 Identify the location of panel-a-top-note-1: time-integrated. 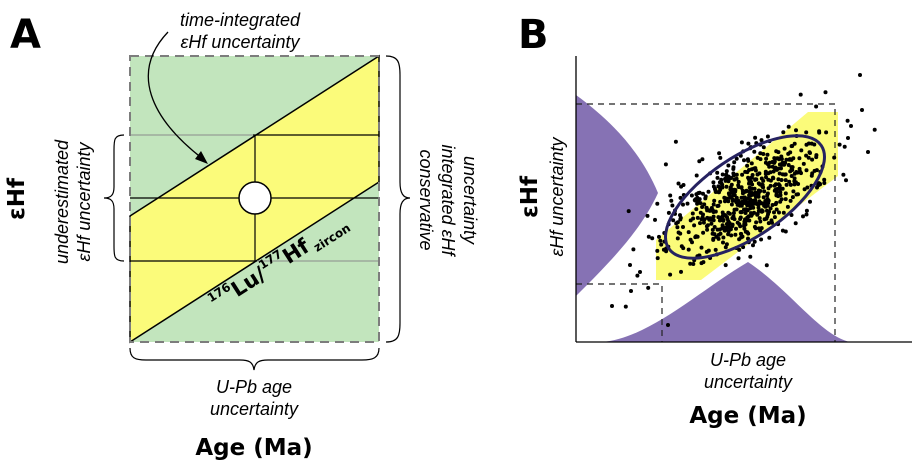
(240, 20).